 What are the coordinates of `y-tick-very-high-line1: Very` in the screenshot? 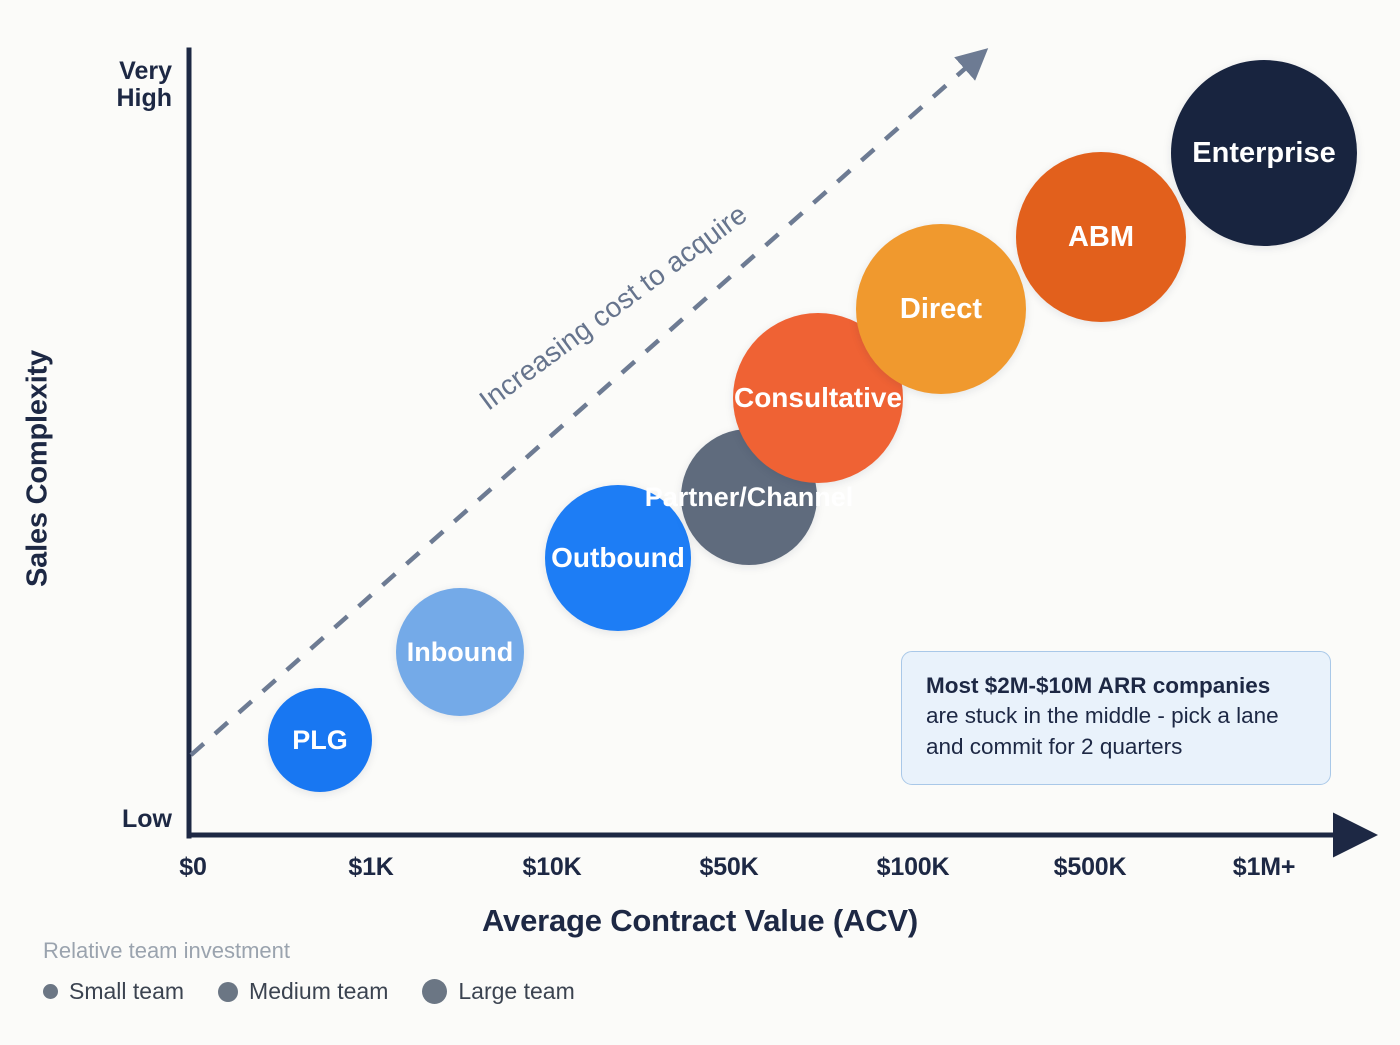 It's located at (145, 71).